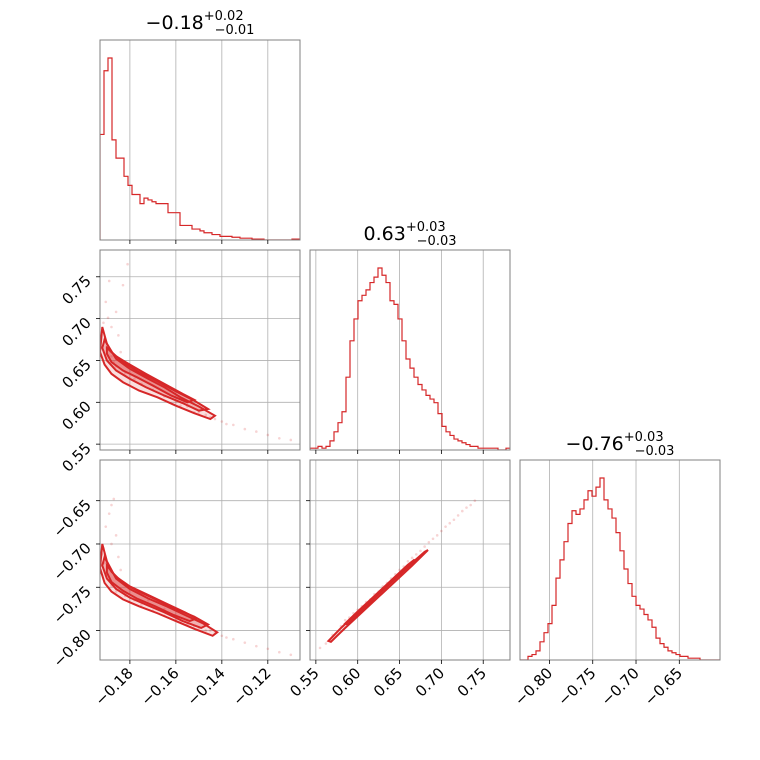  I want to click on tick-label-x-p0-3: −0.12, so click(251, 686).